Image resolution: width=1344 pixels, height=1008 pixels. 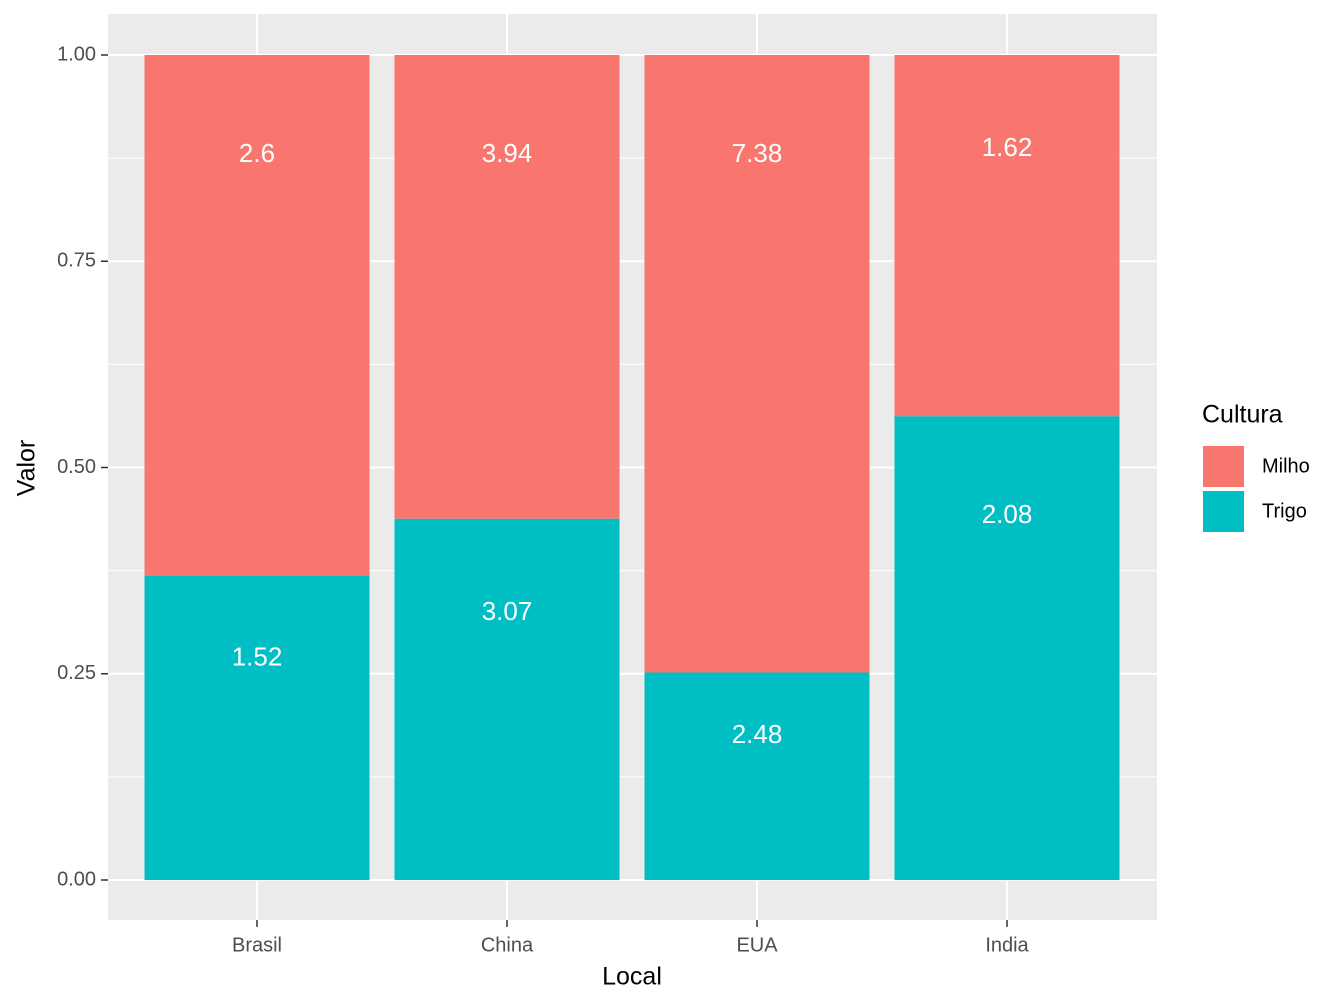 What do you see at coordinates (76, 673) in the screenshot?
I see `y-tick-label: 0.25` at bounding box center [76, 673].